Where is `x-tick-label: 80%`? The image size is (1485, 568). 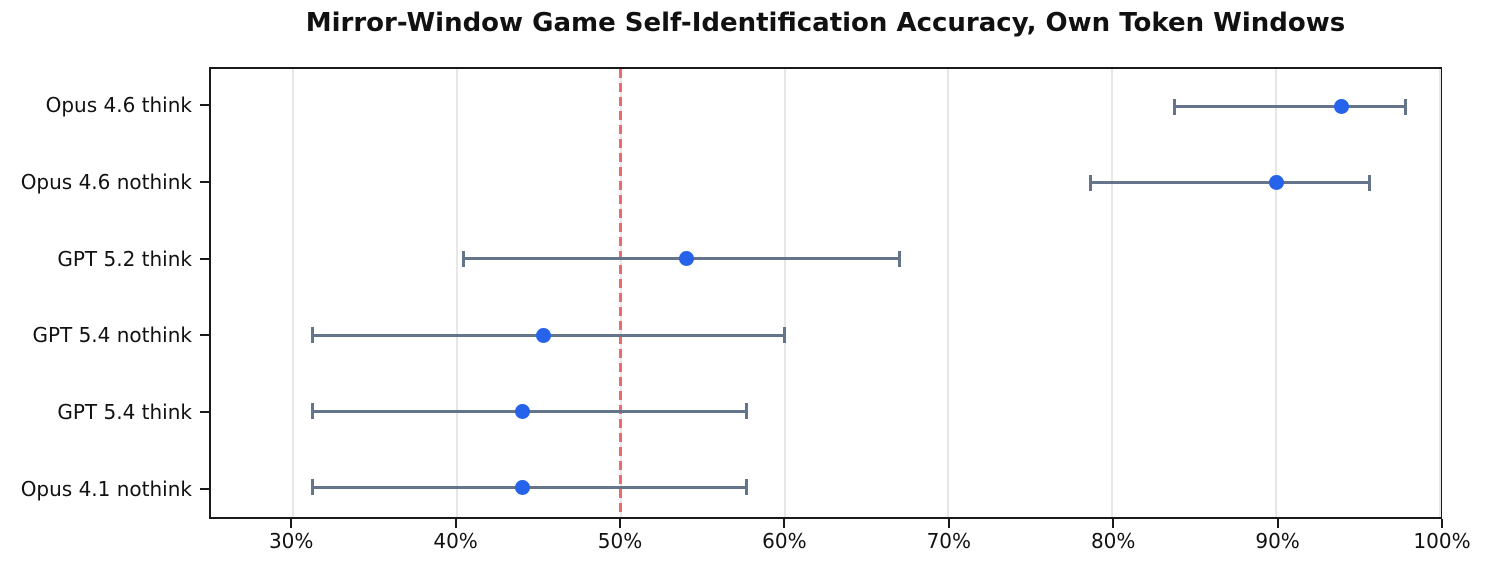 x-tick-label: 80% is located at coordinates (1113, 541).